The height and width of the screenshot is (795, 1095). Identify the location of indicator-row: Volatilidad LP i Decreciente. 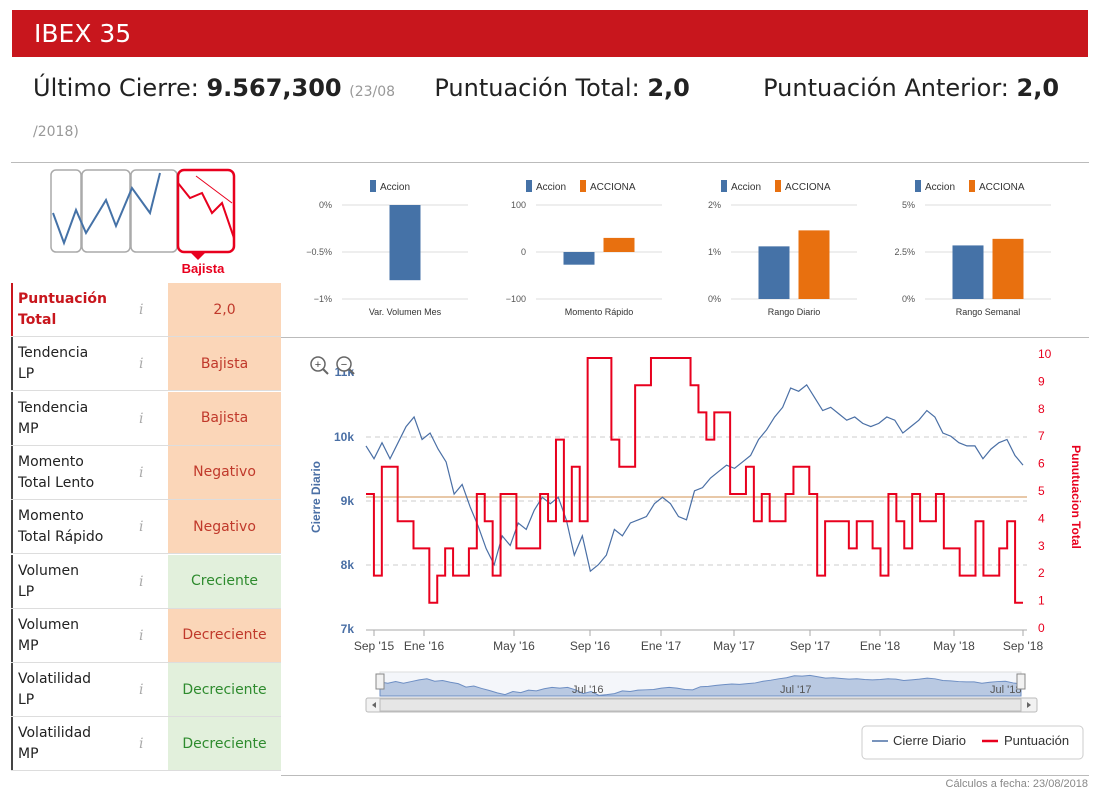
(146, 690).